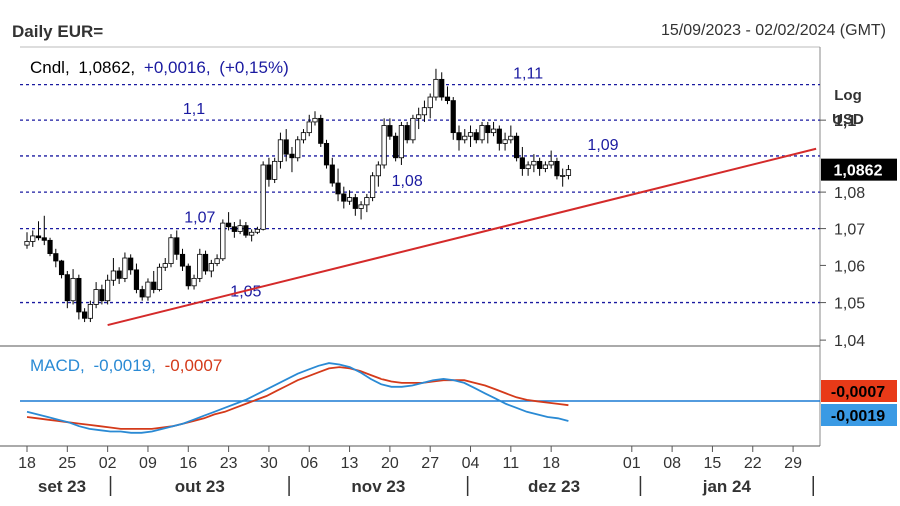 Image resolution: width=900 pixels, height=506 pixels. Describe the element at coordinates (62, 486) in the screenshot. I see `month-label: set 23` at that location.